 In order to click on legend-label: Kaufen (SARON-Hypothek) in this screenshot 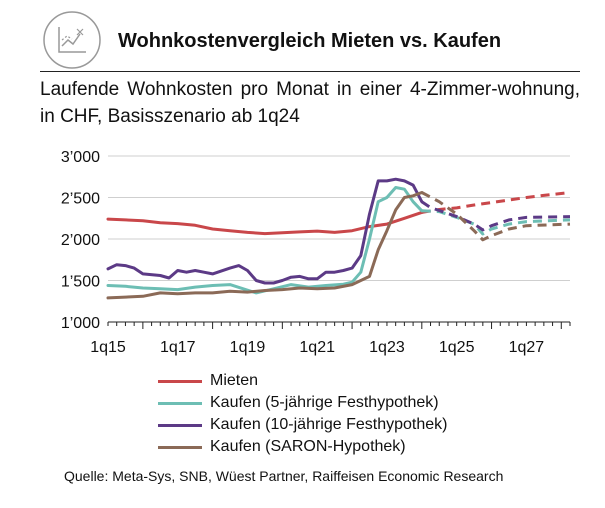, I will do `click(308, 446)`.